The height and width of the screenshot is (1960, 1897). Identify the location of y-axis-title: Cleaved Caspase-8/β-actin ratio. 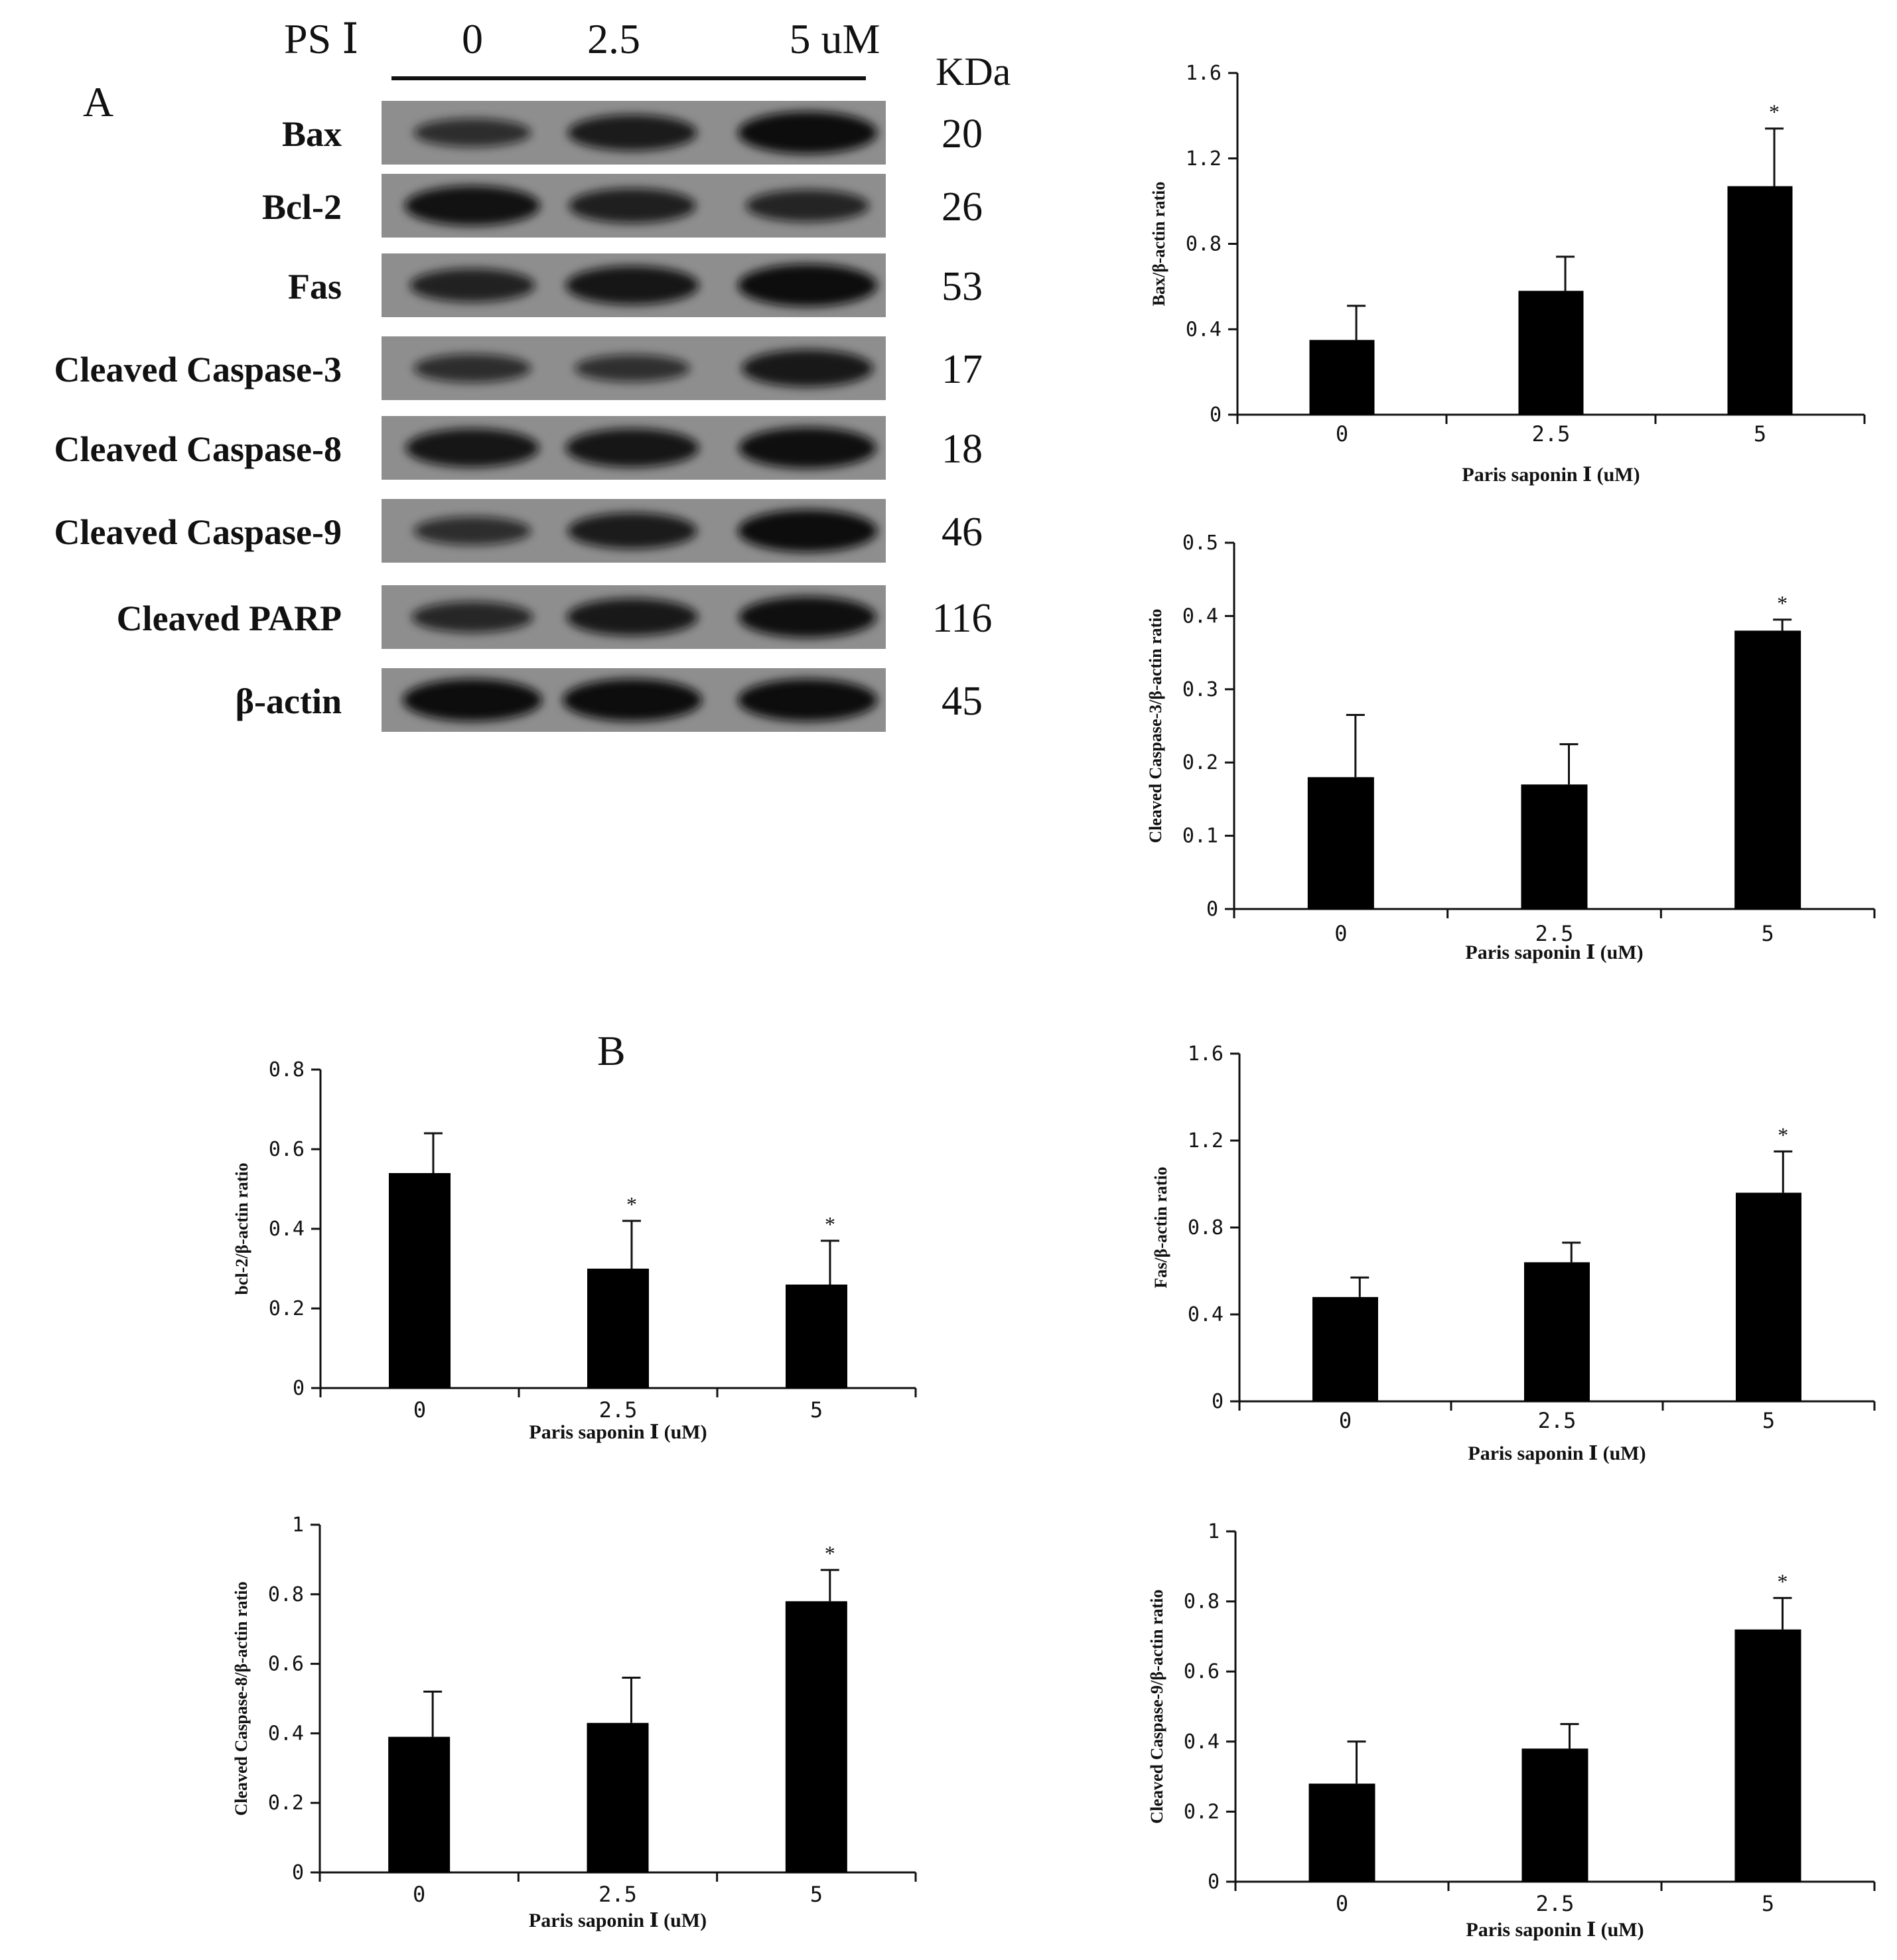
(241, 1698).